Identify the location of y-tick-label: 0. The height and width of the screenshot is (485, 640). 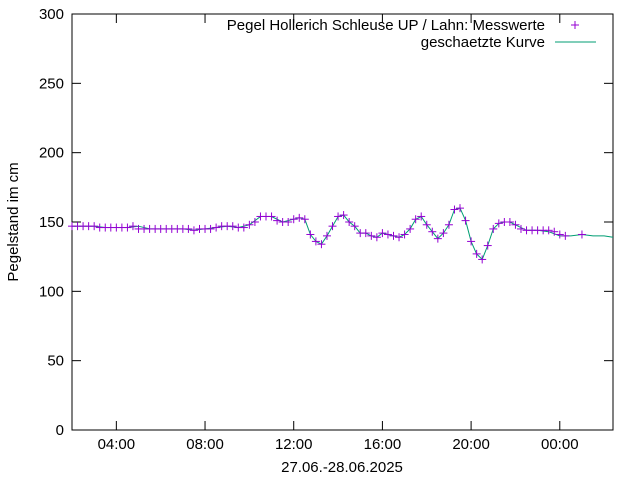
(60, 430).